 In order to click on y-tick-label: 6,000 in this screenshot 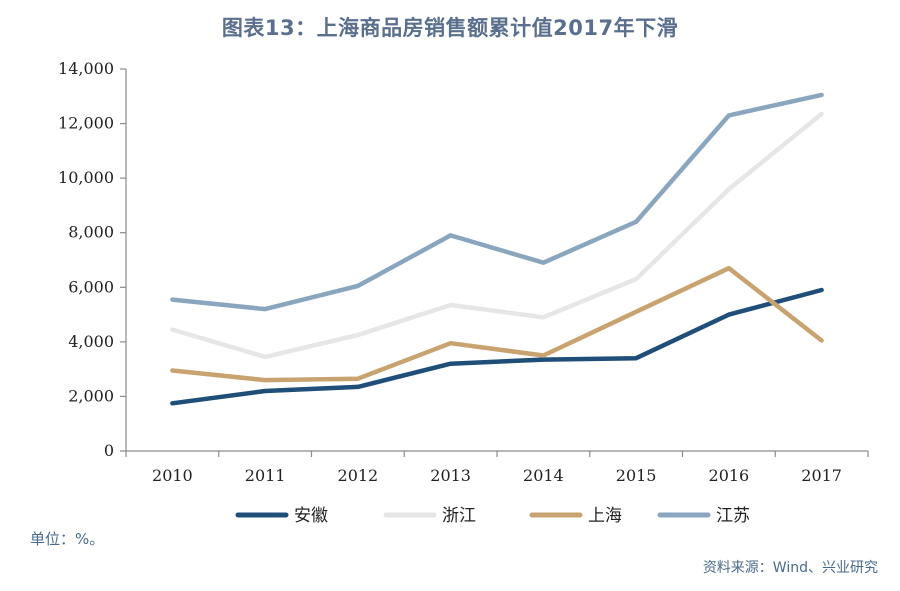, I will do `click(91, 286)`.